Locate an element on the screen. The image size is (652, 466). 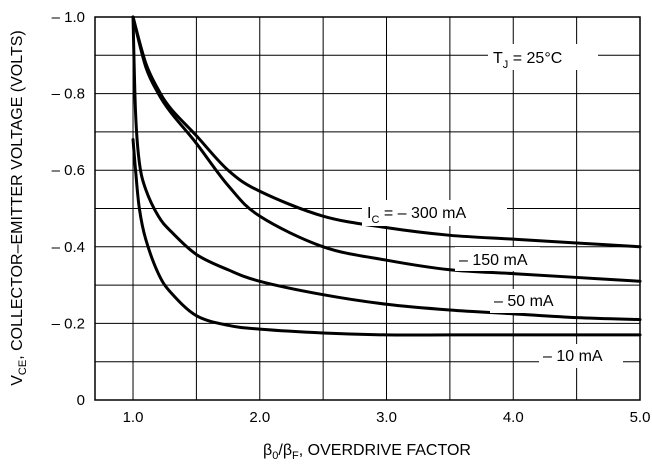
y-tick-label: – 1.0 is located at coordinates (68, 17).